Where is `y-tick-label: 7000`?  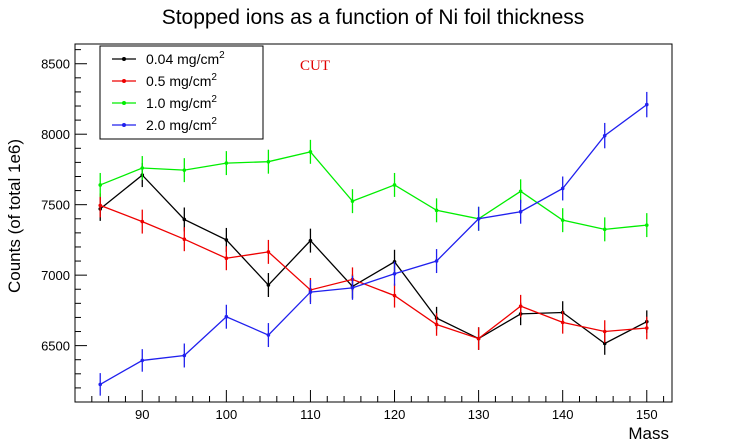 y-tick-label: 7000 is located at coordinates (55, 275).